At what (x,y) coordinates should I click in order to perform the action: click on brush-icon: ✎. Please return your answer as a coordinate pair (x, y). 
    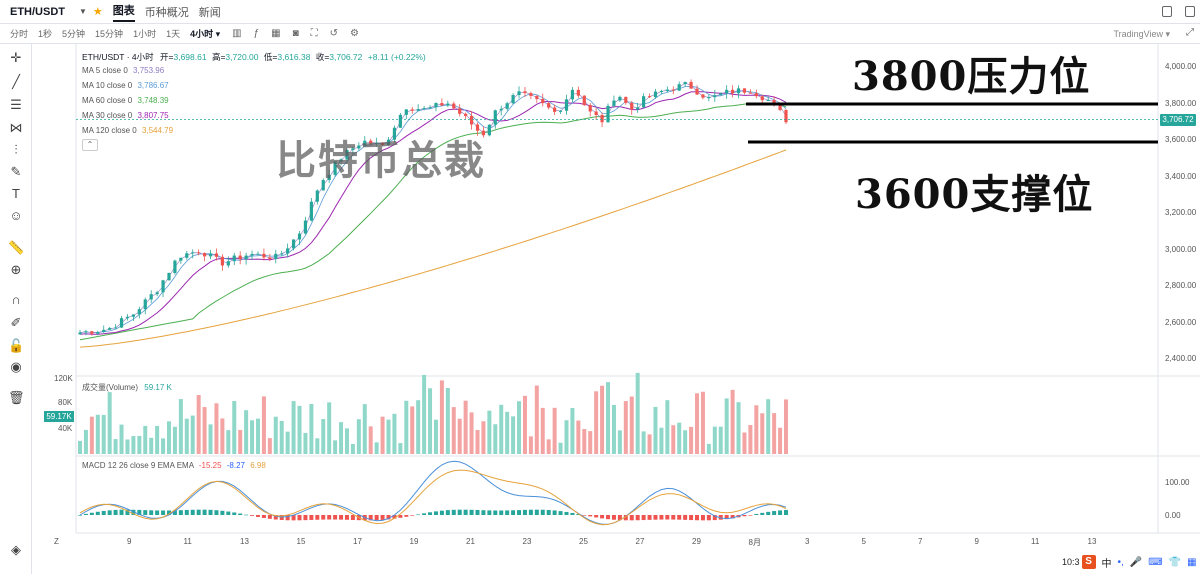
    Looking at the image, I should click on (16, 171).